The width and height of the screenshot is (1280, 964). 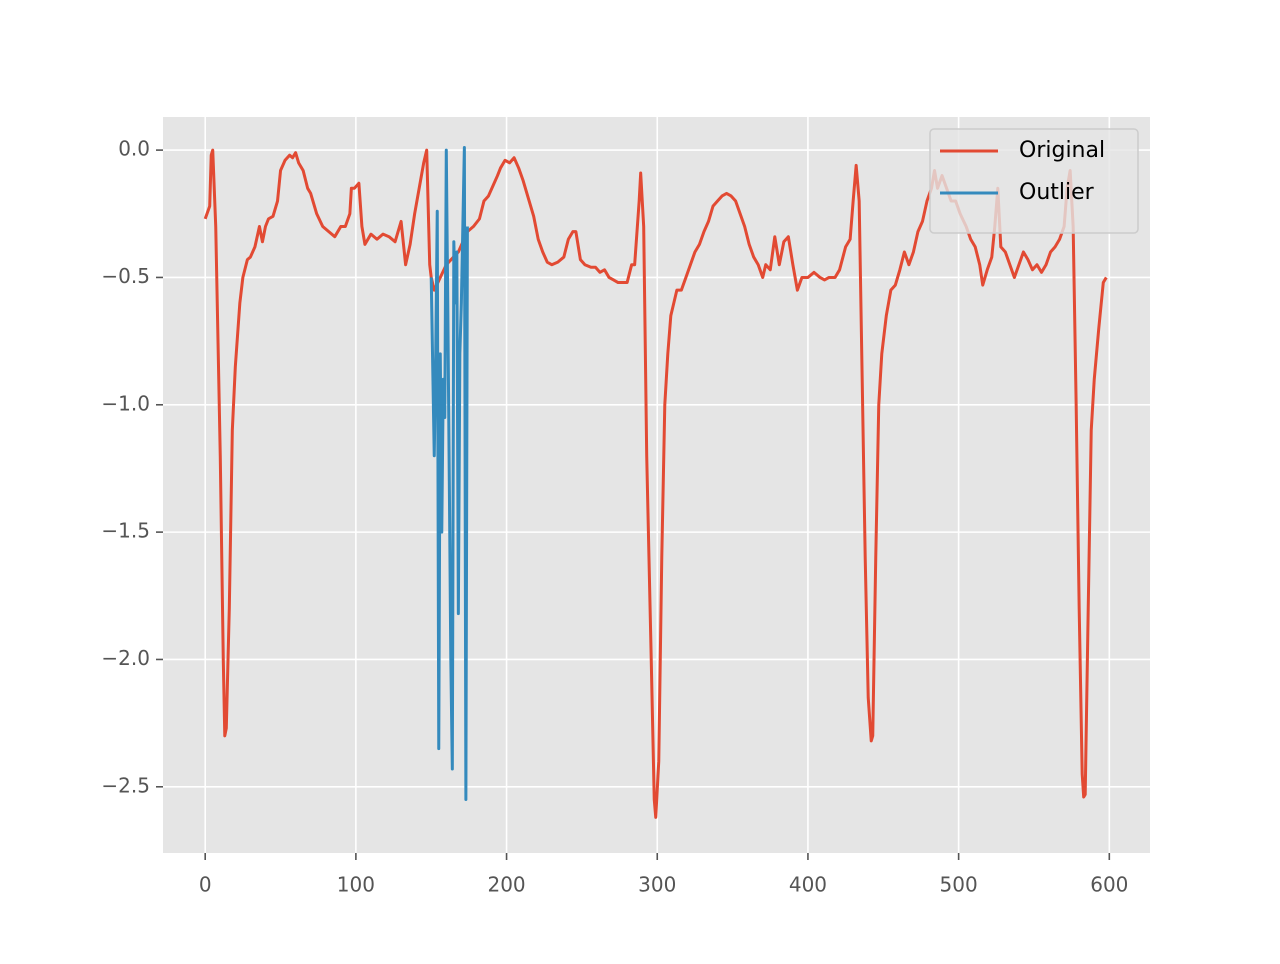 I want to click on y-tick-label: −1.0, so click(x=125, y=403).